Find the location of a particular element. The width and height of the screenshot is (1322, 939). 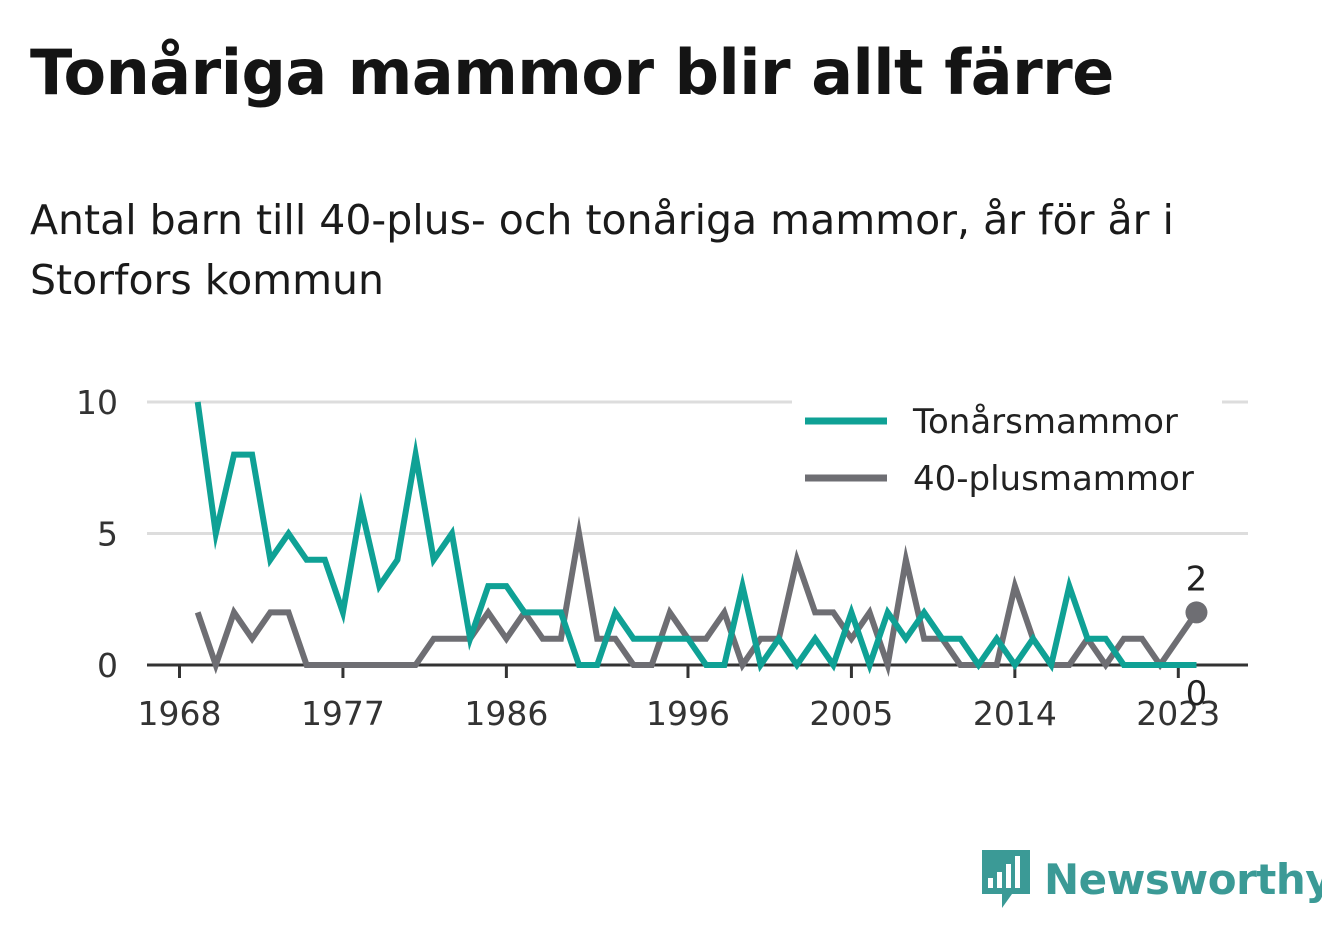

y-axis-ticks: 0 5 10 is located at coordinates (97, 534).